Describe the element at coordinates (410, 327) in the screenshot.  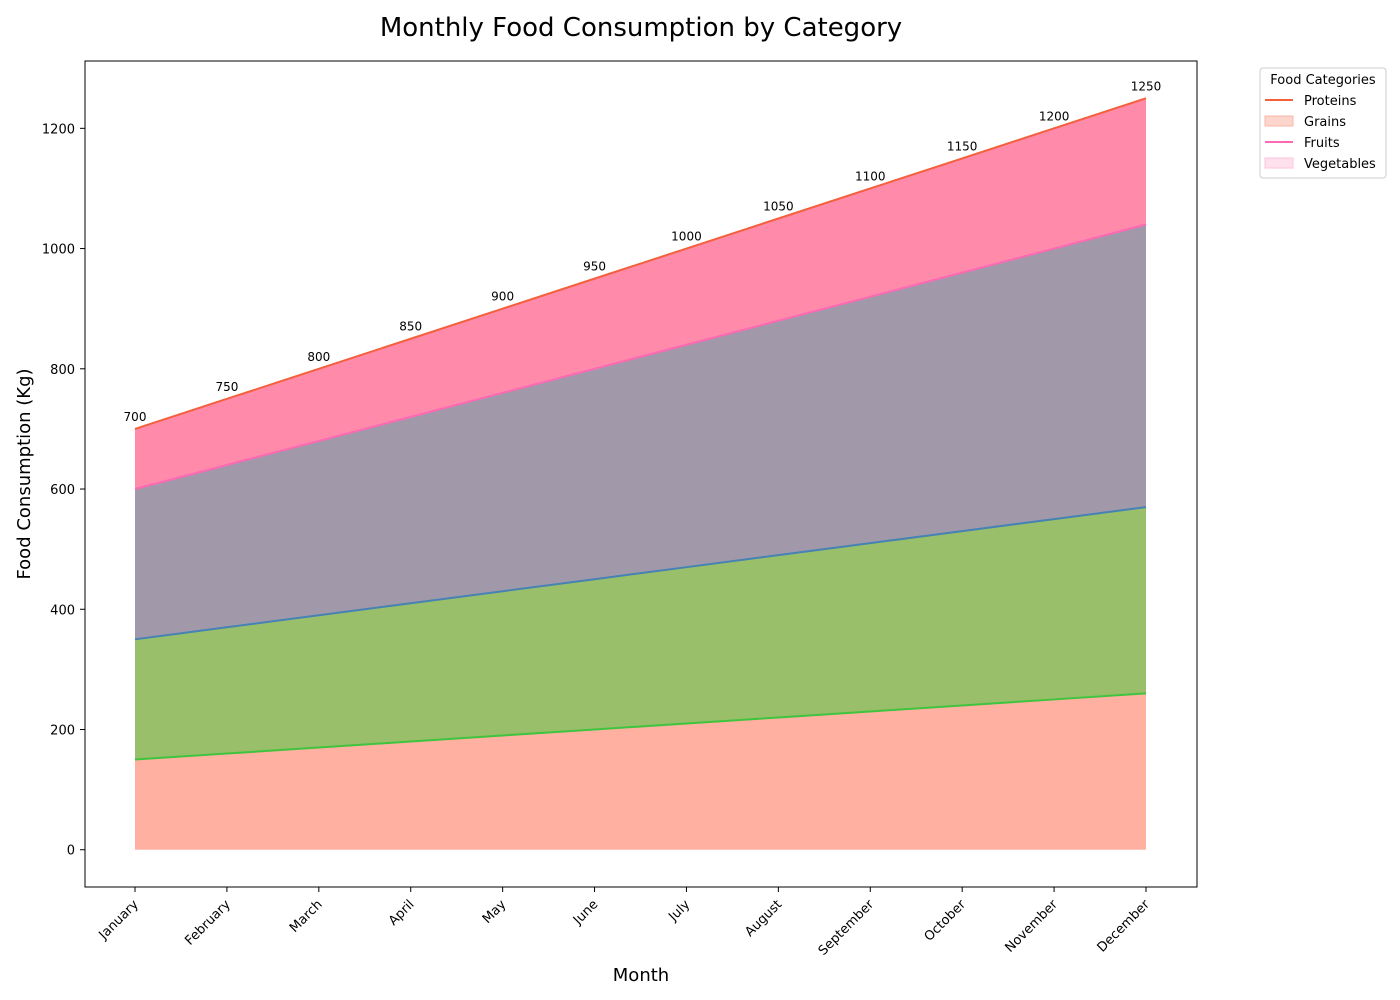
I see `data-label-april: 850` at that location.